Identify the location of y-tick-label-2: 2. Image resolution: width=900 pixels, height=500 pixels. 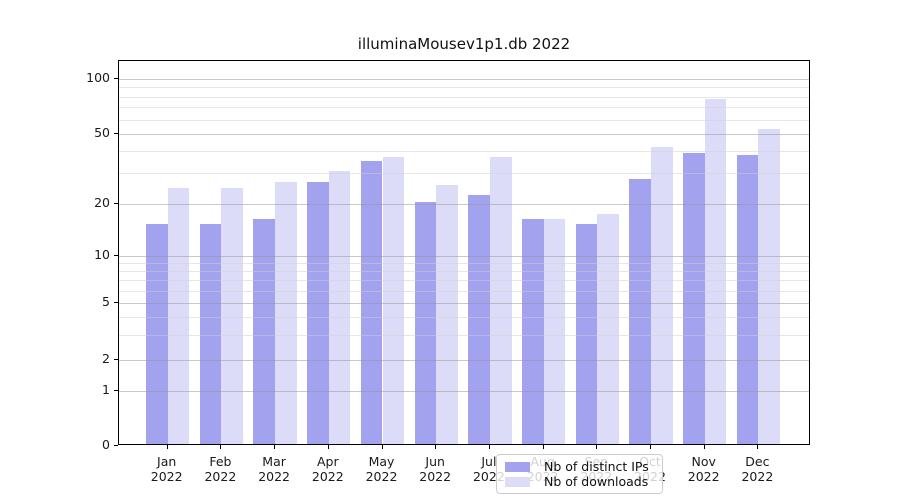
(106, 358).